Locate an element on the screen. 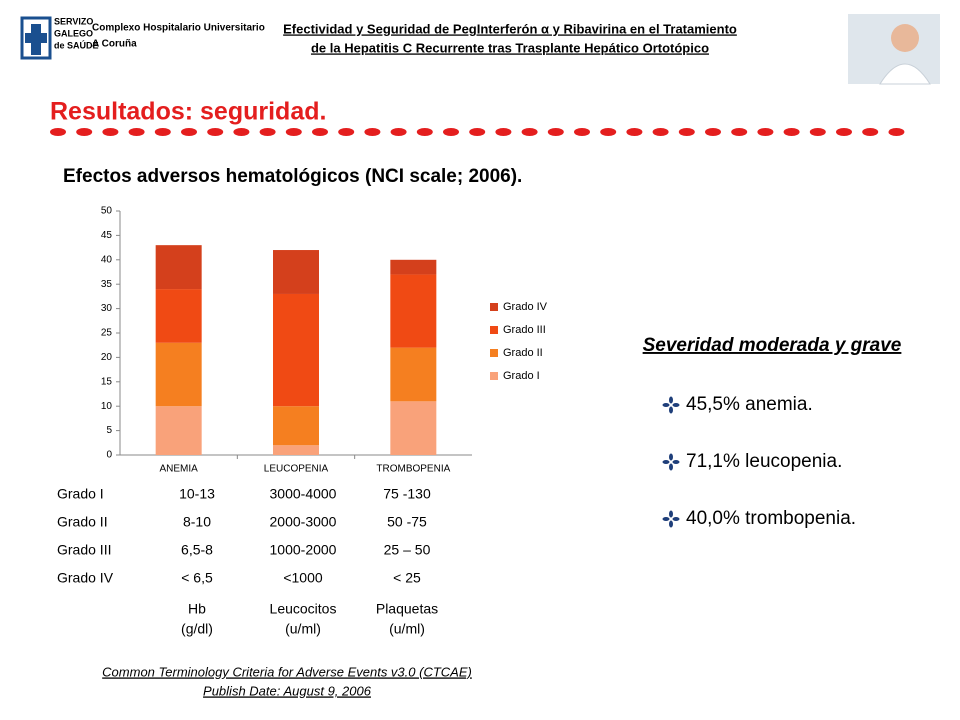 Image resolution: width=960 pixels, height=720 pixels. logo-text: de SAÚDE is located at coordinates (76, 44).